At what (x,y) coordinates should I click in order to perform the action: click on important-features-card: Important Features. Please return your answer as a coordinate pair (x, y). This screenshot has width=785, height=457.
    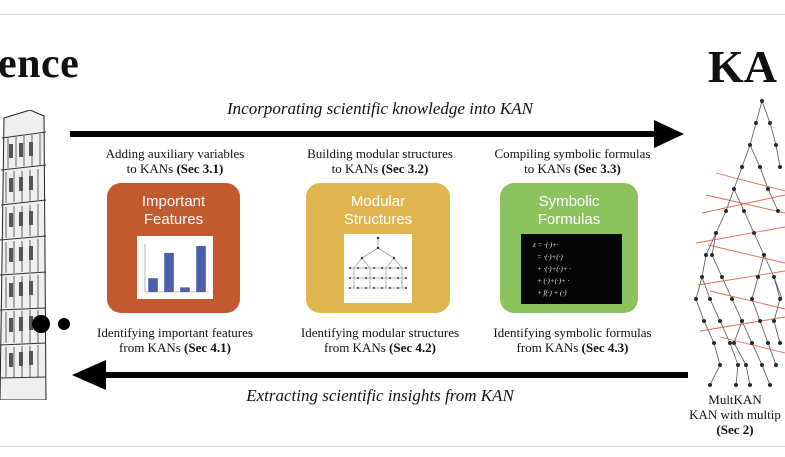
    Looking at the image, I should click on (173, 248).